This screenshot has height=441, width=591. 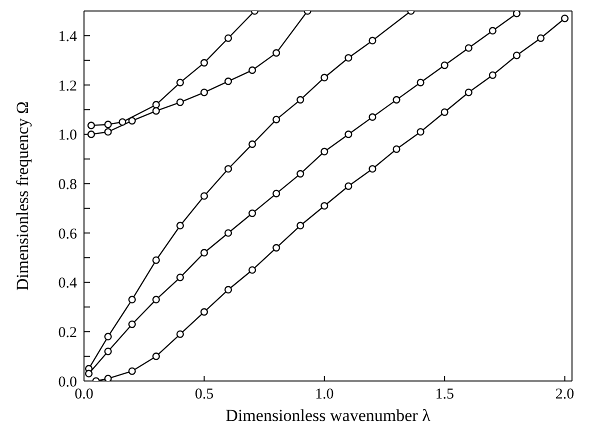 What do you see at coordinates (68, 234) in the screenshot?
I see `y-tick-label: 0.6` at bounding box center [68, 234].